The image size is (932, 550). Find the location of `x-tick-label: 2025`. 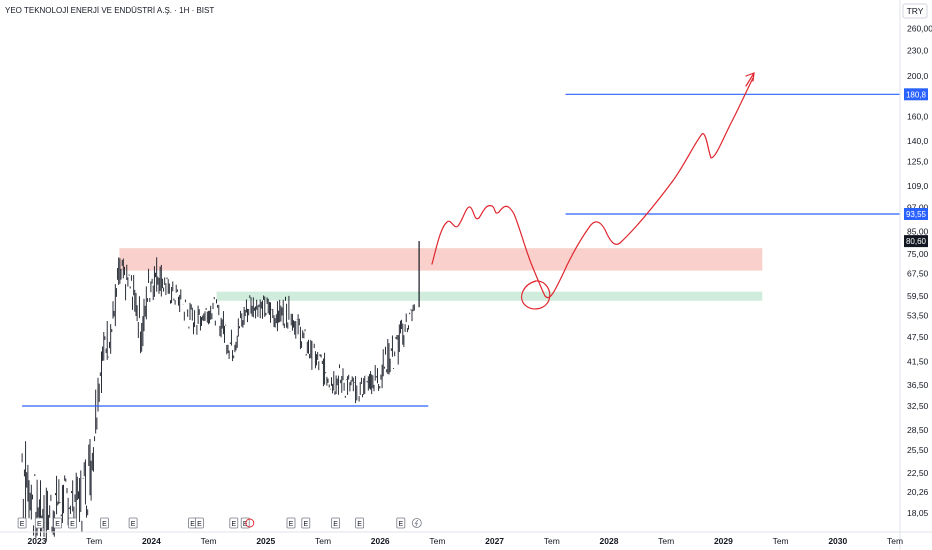

x-tick-label: 2025 is located at coordinates (265, 541).